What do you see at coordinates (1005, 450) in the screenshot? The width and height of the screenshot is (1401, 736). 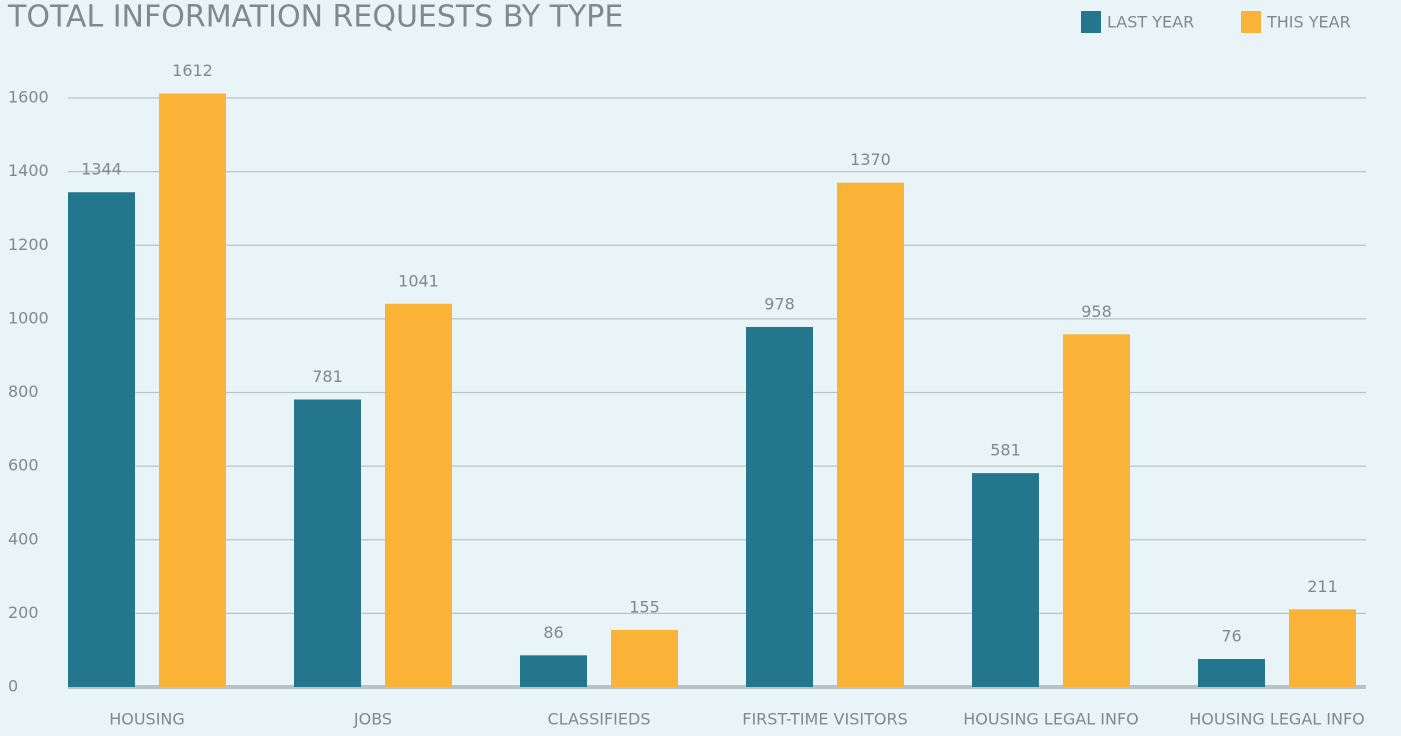 I see `value-label: 581` at bounding box center [1005, 450].